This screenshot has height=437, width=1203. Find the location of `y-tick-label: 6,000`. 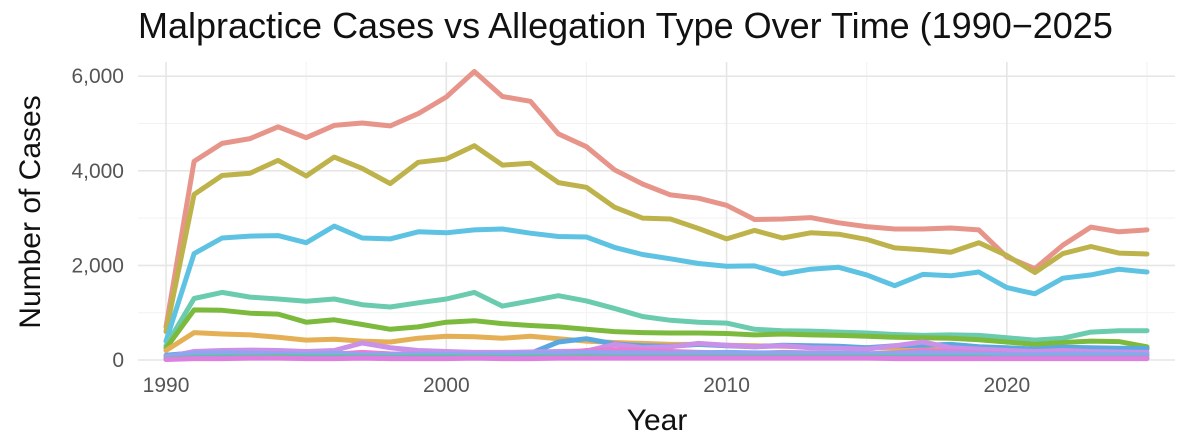

y-tick-label: 6,000 is located at coordinates (97, 76).